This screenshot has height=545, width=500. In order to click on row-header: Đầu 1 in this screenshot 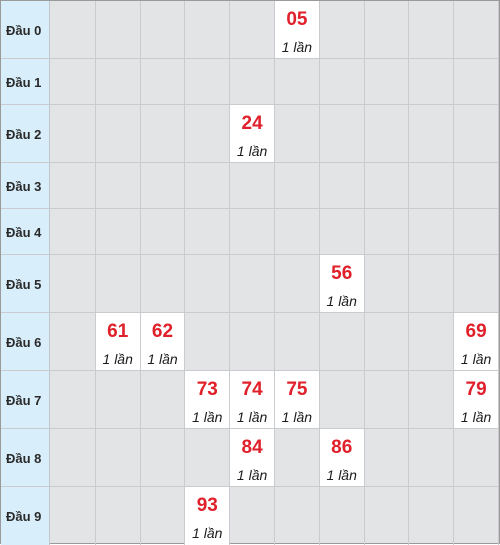, I will do `click(25, 82)`.